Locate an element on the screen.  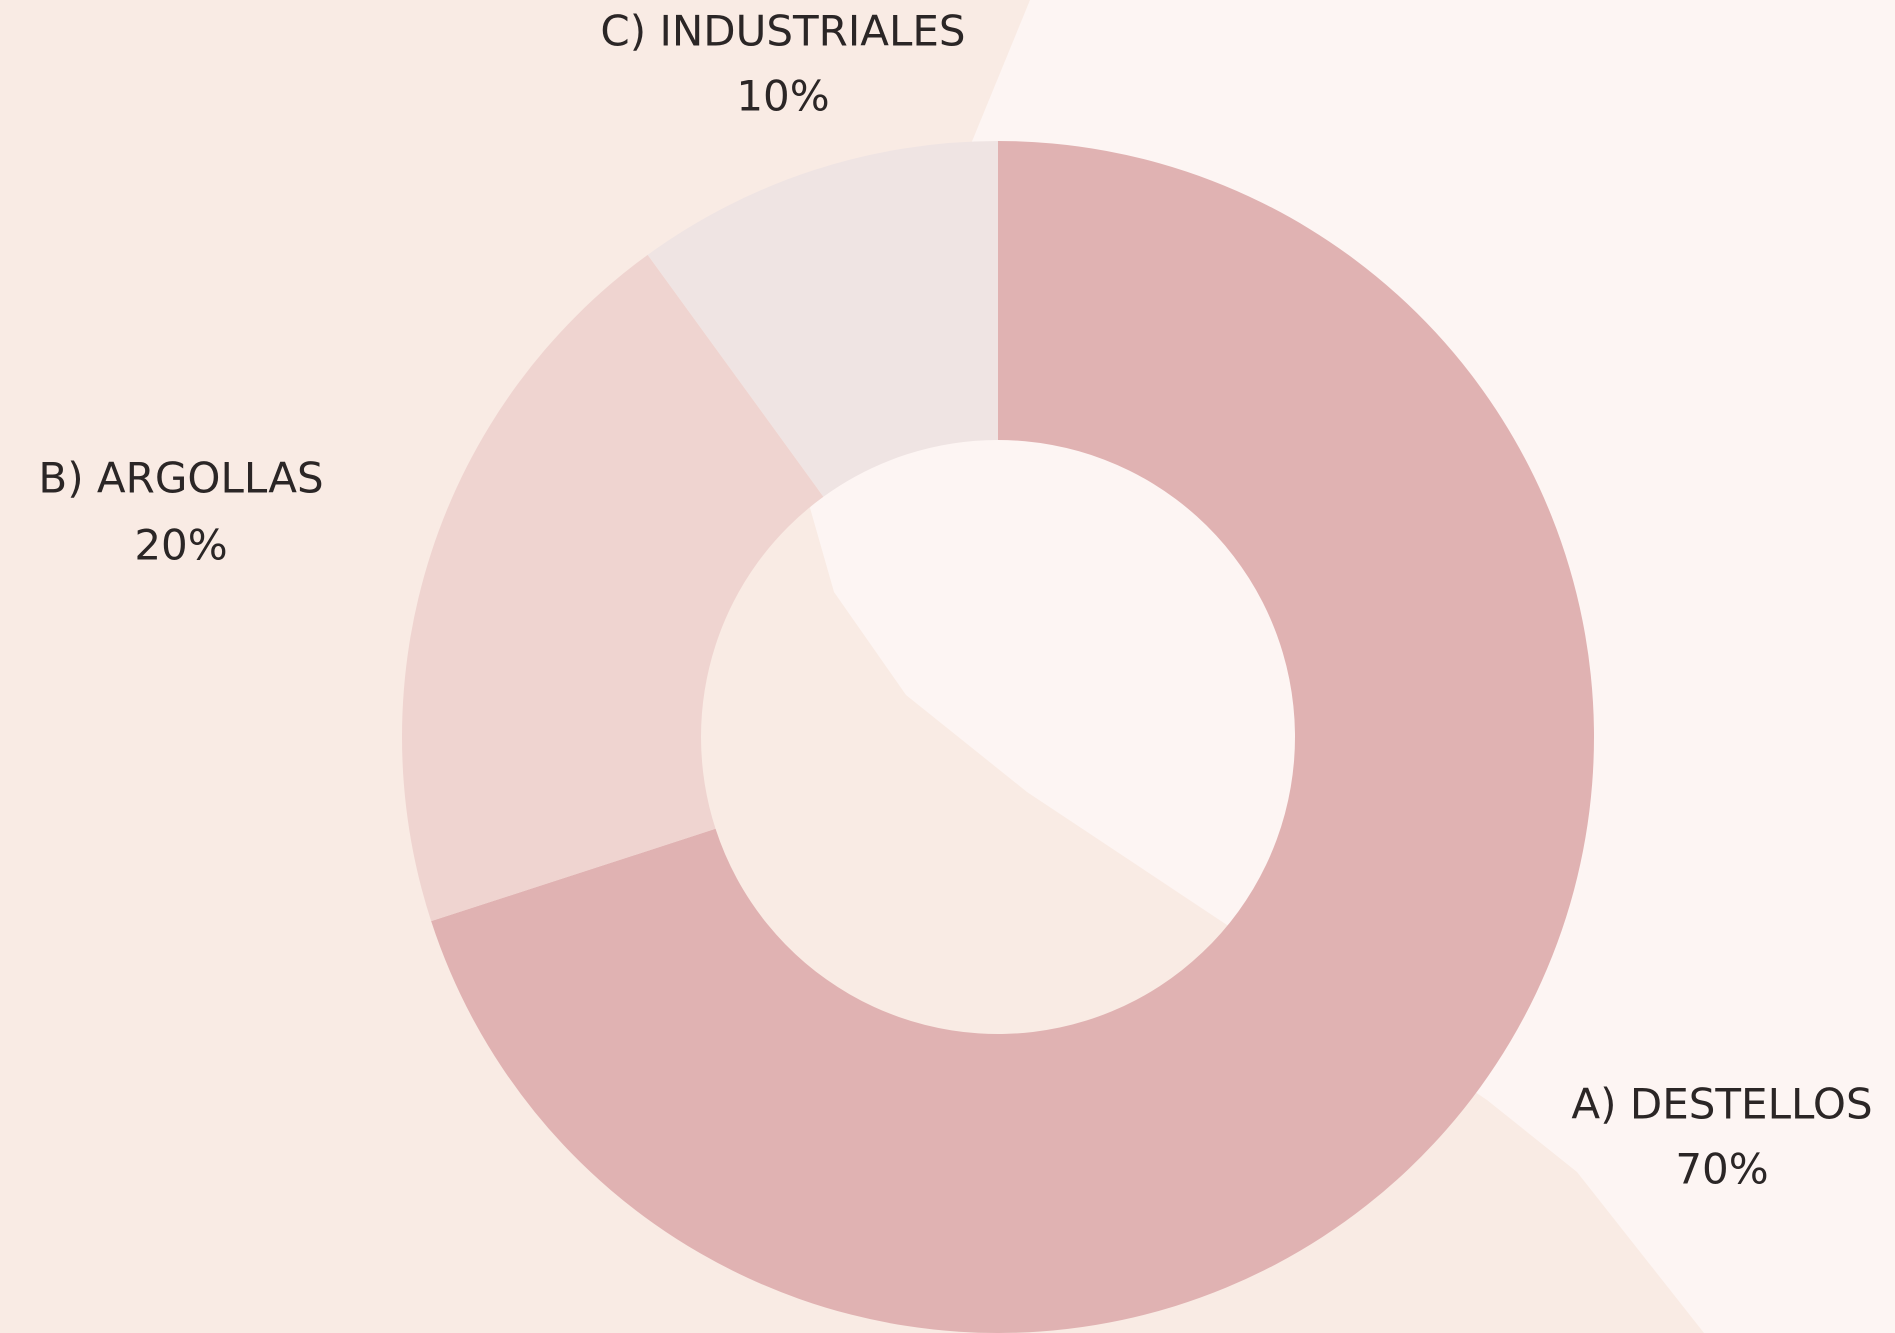
slice-category-label: A) DESTELLOS is located at coordinates (1721, 1104).